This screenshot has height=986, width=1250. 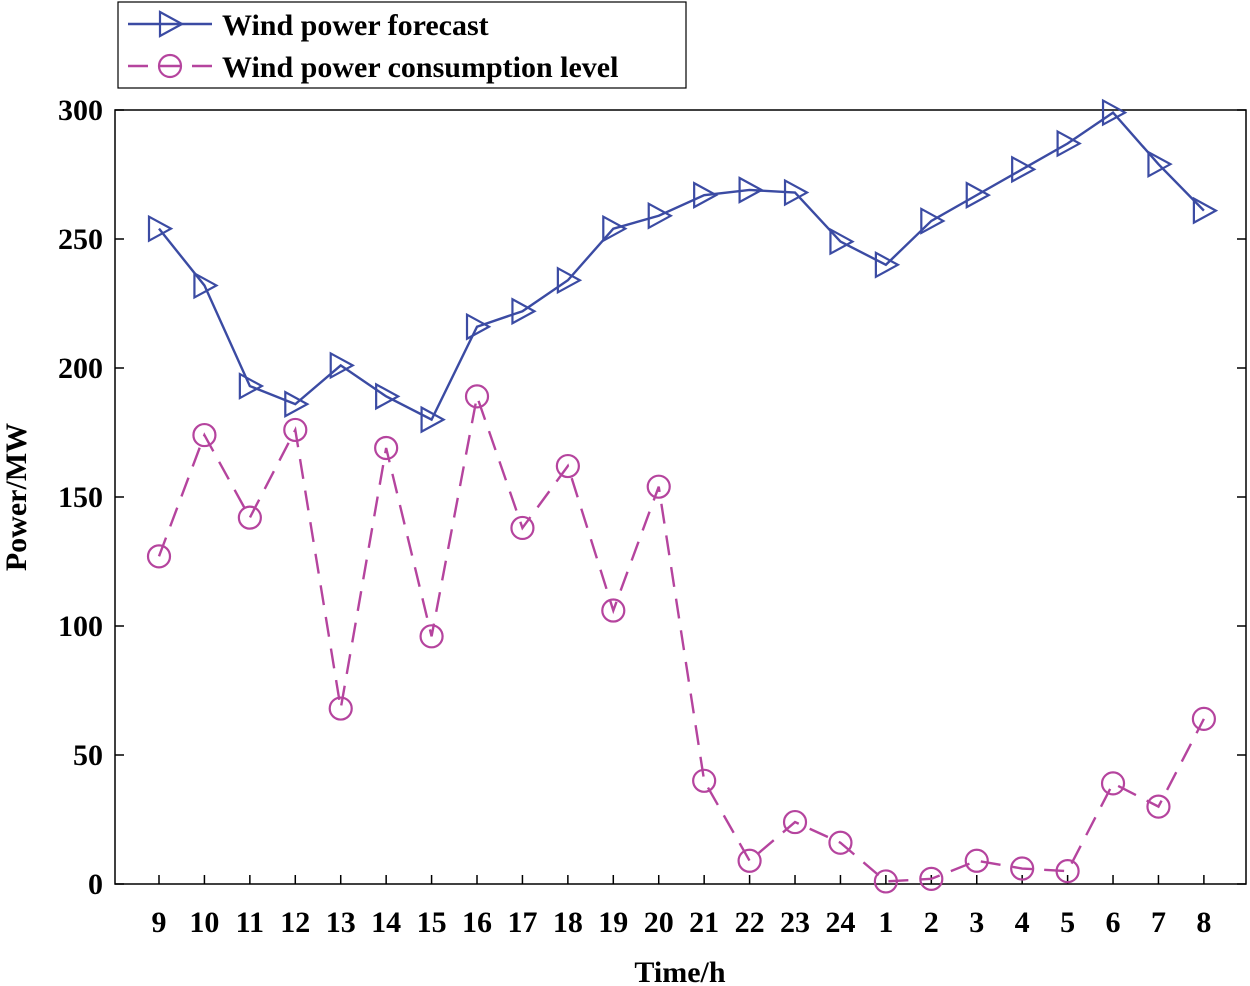 I want to click on y-tick-label: 100, so click(x=80, y=626).